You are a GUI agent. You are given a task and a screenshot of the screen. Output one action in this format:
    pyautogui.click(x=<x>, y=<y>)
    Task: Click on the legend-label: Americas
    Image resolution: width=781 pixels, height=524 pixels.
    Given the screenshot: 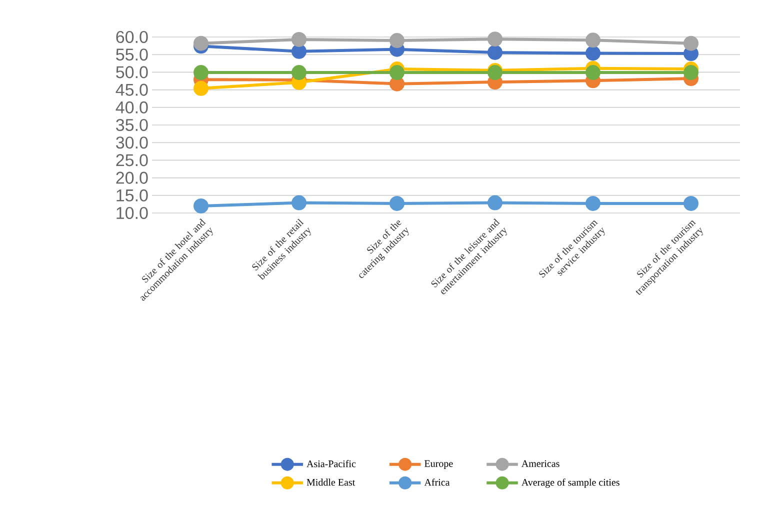 What is the action you would take?
    pyautogui.click(x=541, y=463)
    